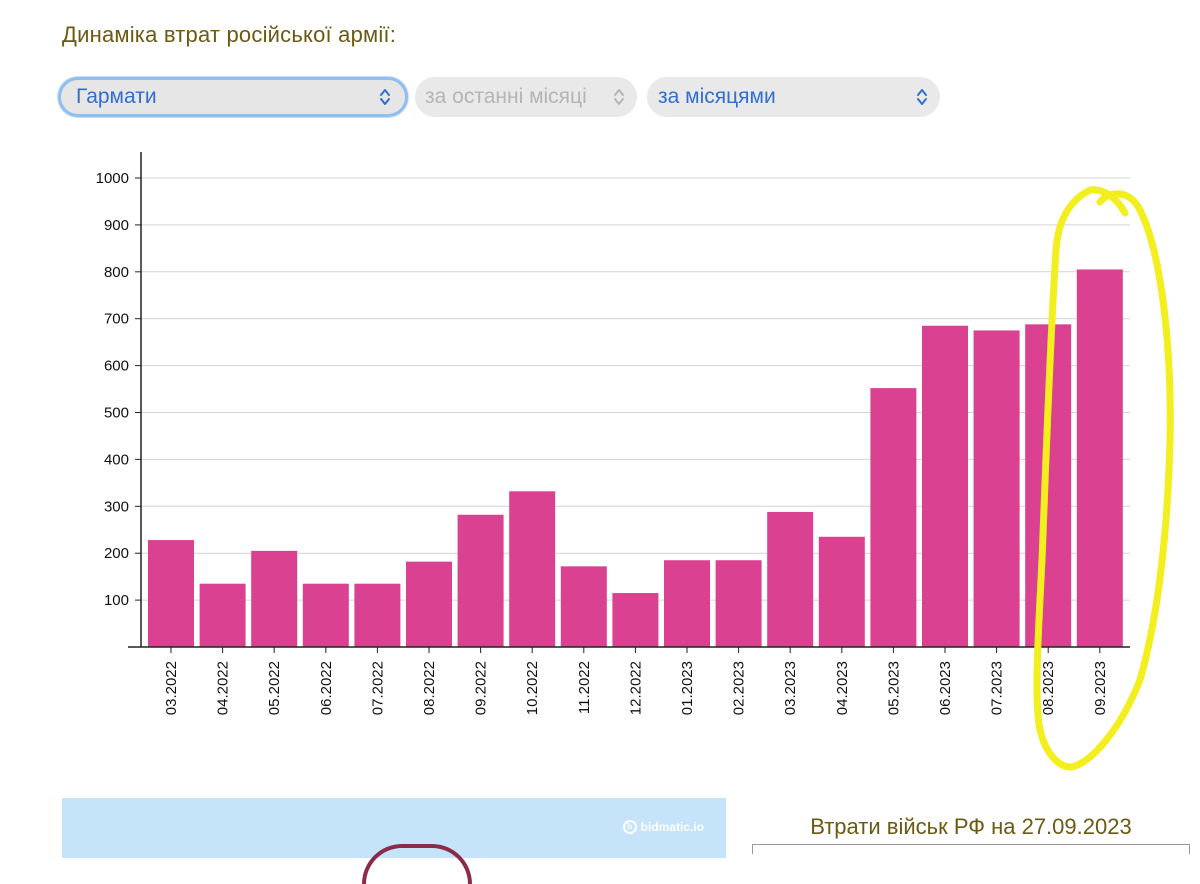 The height and width of the screenshot is (884, 1200). Describe the element at coordinates (116, 459) in the screenshot. I see `y-tick-label: 400` at that location.